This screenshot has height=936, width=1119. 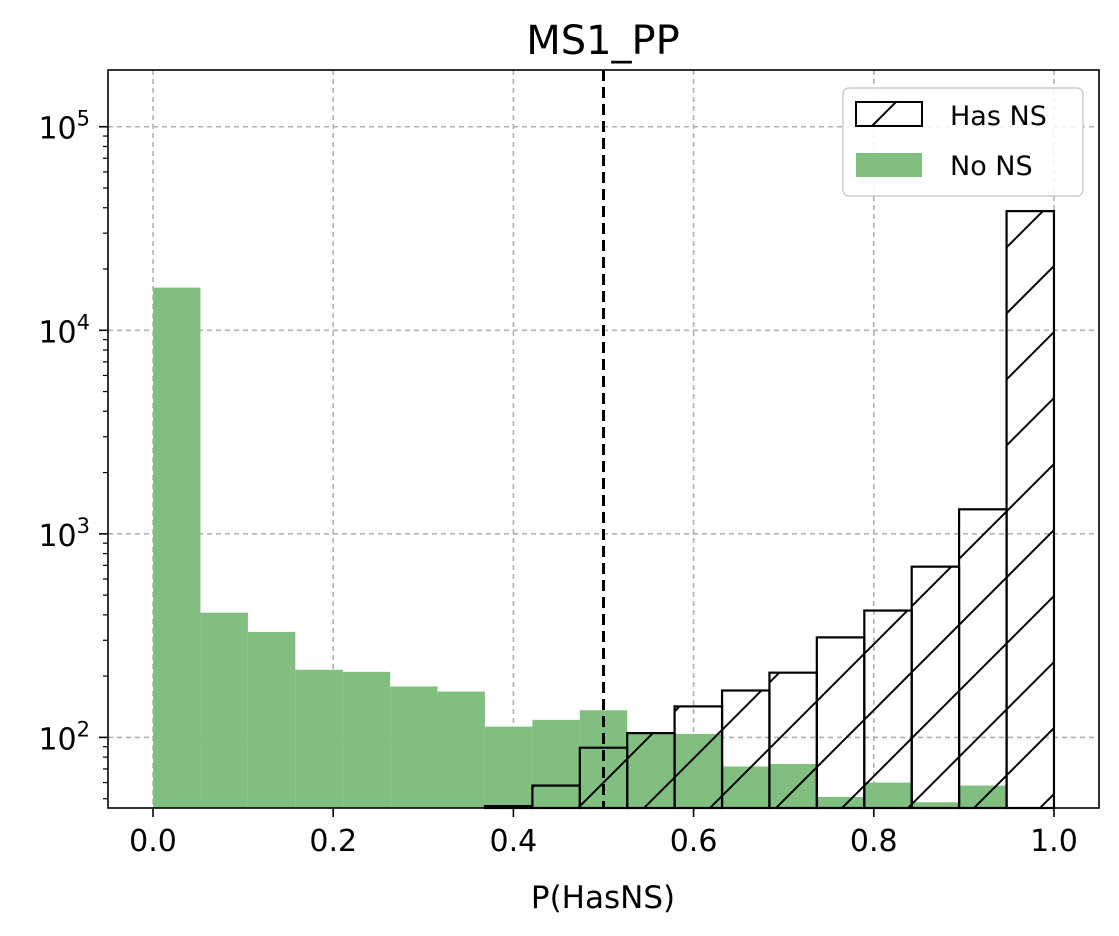 I want to click on y-tick-label: 10⁴, so click(x=64, y=330).